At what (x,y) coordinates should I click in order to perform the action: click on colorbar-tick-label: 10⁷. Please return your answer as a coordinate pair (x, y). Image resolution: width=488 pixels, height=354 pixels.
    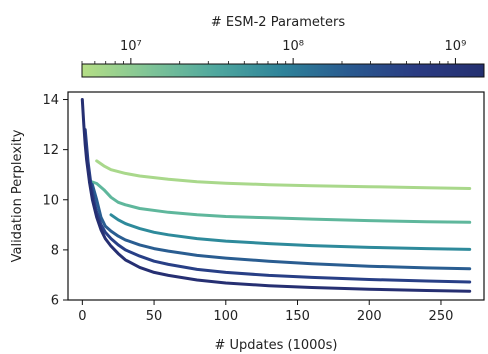
    Looking at the image, I should click on (131, 46).